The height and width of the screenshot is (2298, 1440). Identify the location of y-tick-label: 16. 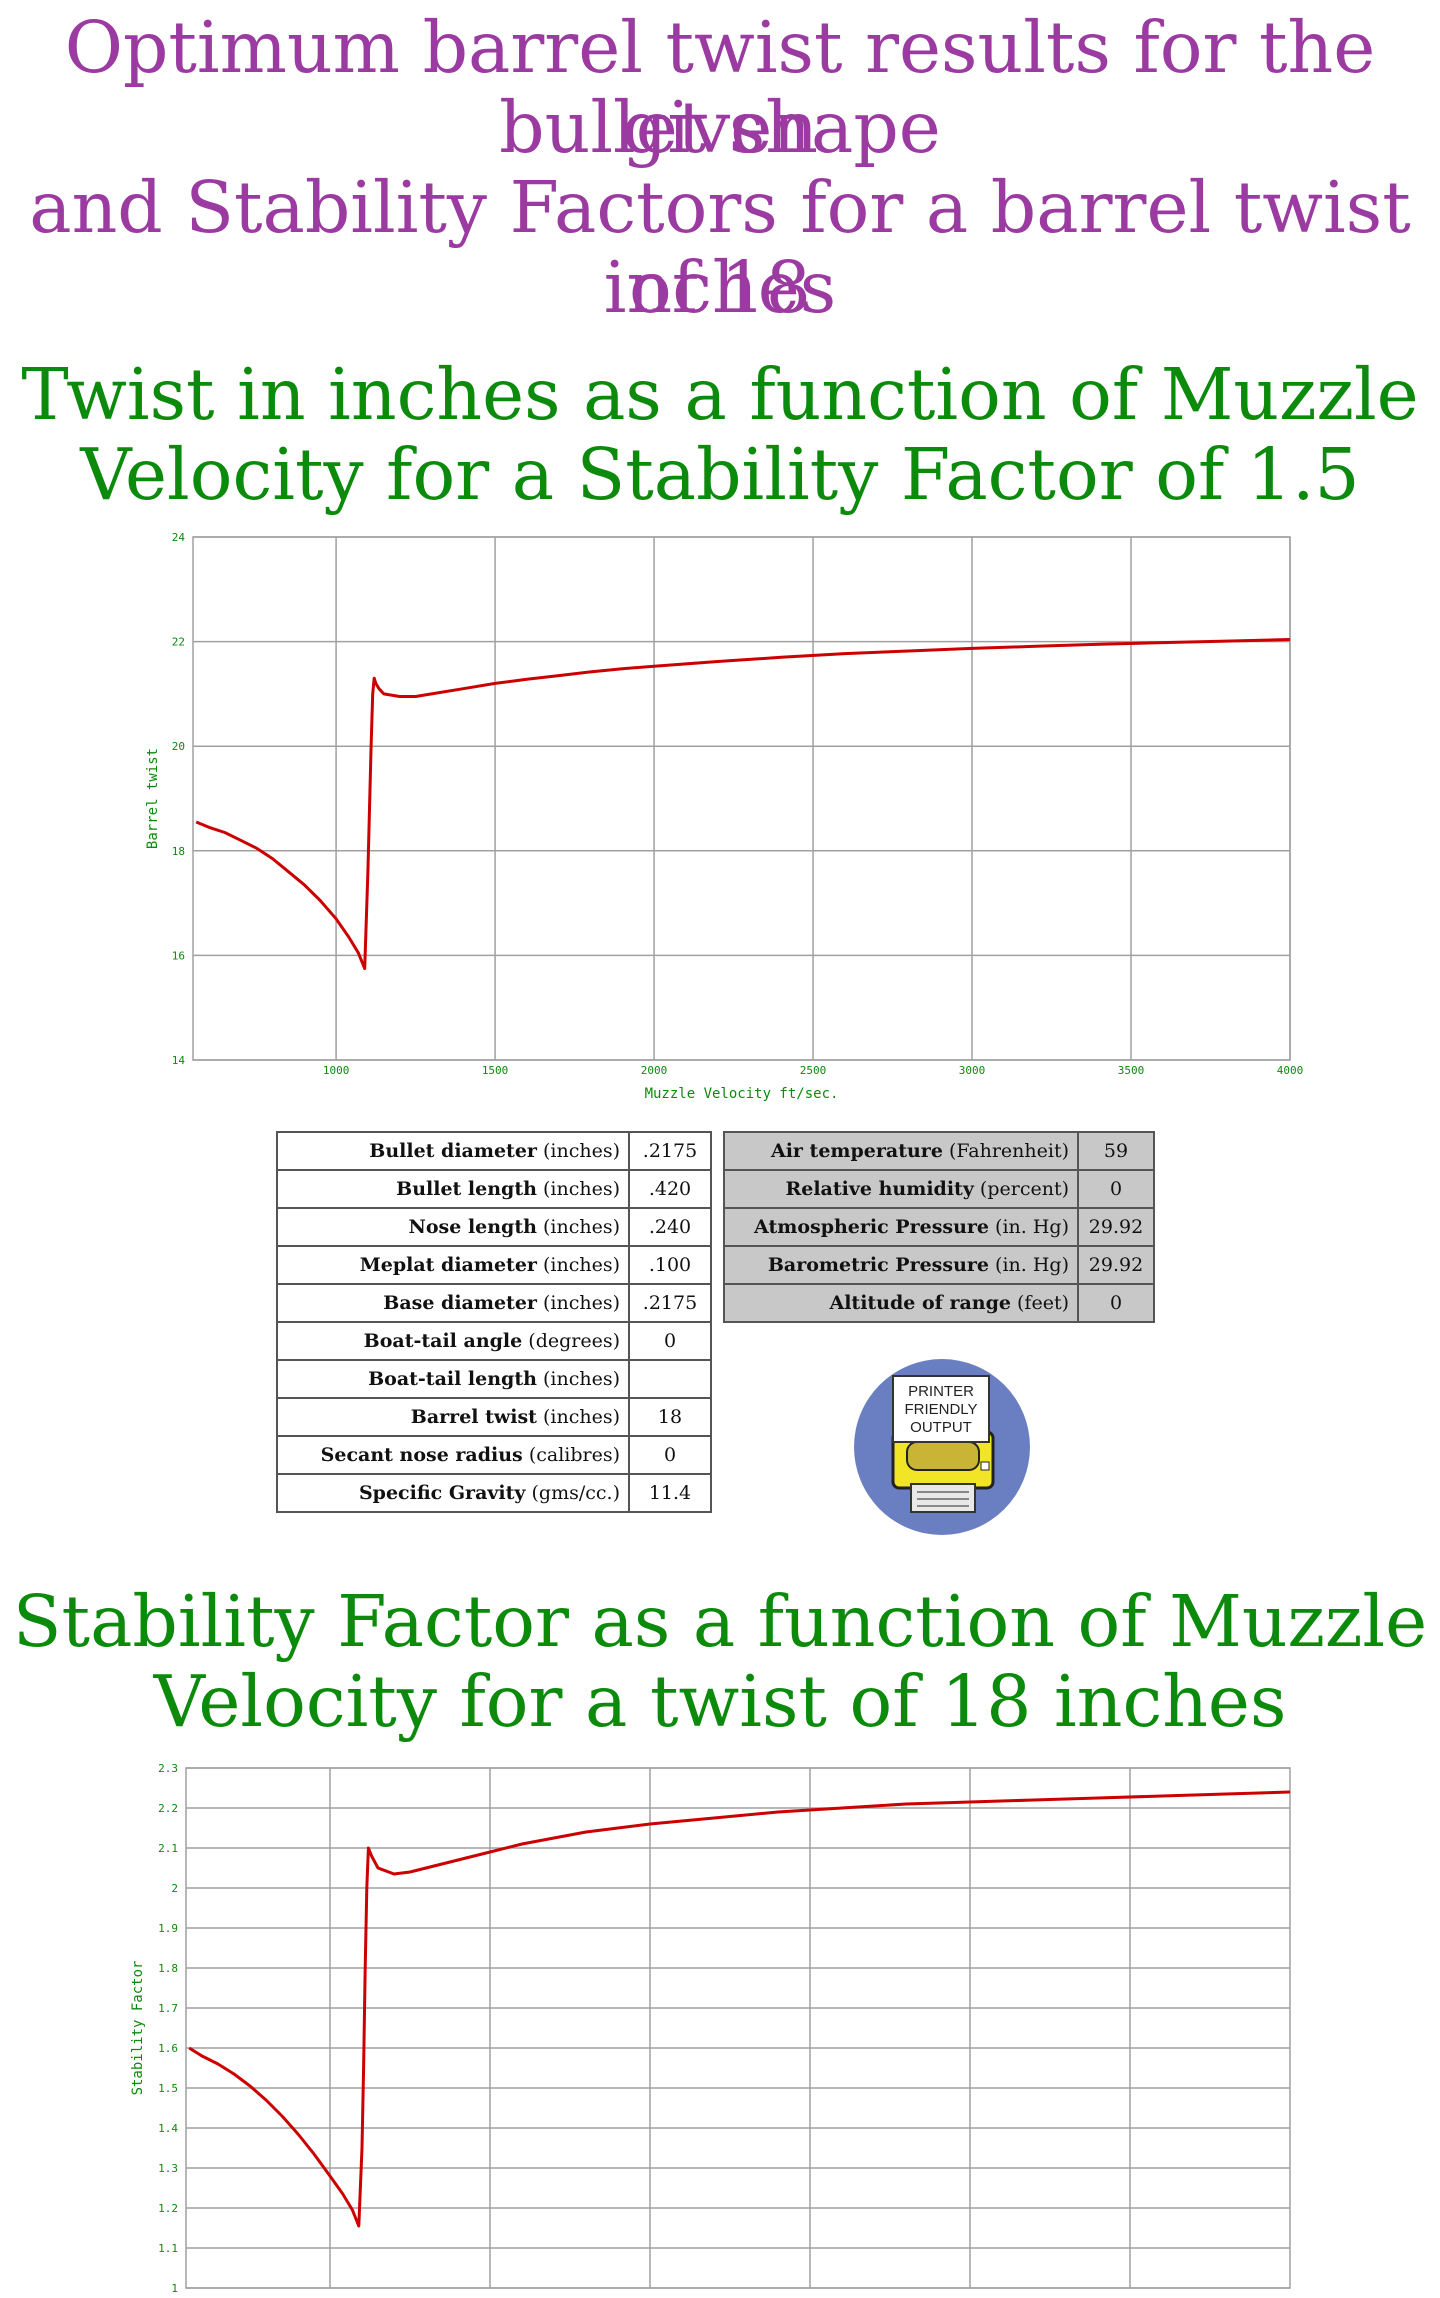
(178, 955).